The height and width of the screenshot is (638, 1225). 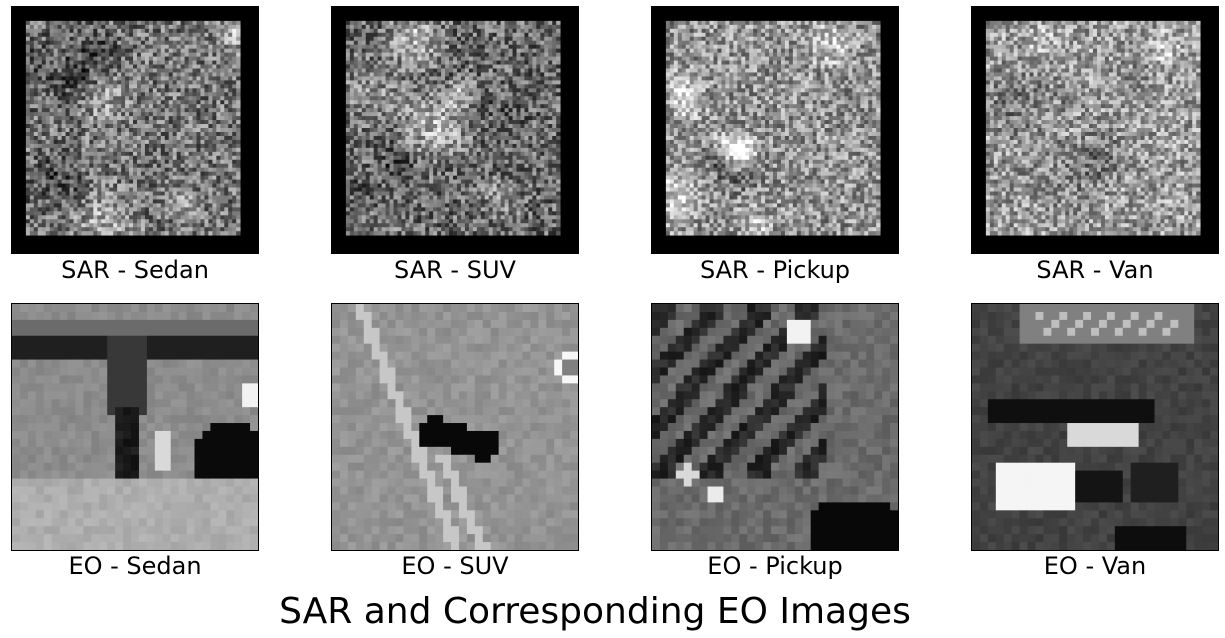 I want to click on eo-pickup-caption: EO - Pickup, so click(x=775, y=566).